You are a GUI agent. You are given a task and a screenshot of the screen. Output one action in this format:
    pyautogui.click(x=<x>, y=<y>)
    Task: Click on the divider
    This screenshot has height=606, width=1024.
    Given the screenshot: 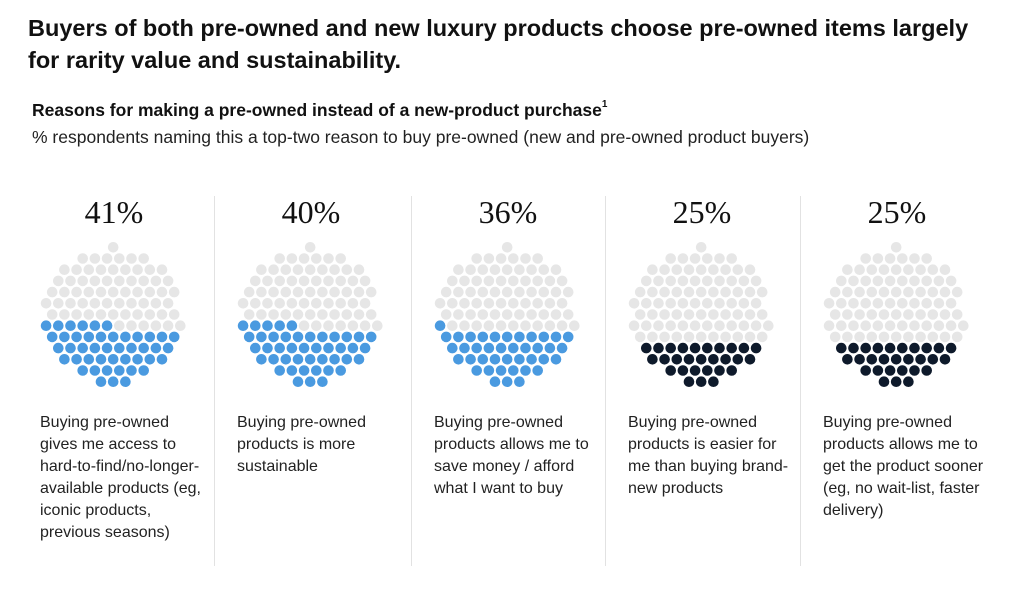 What is the action you would take?
    pyautogui.click(x=605, y=381)
    